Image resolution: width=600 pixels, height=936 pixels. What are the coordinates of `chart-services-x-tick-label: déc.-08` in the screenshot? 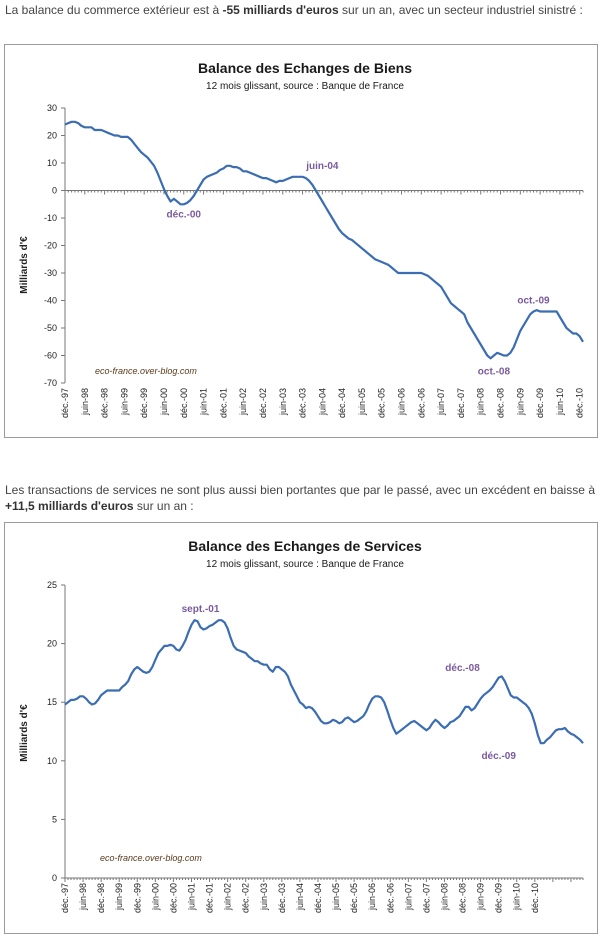 It's located at (463, 898).